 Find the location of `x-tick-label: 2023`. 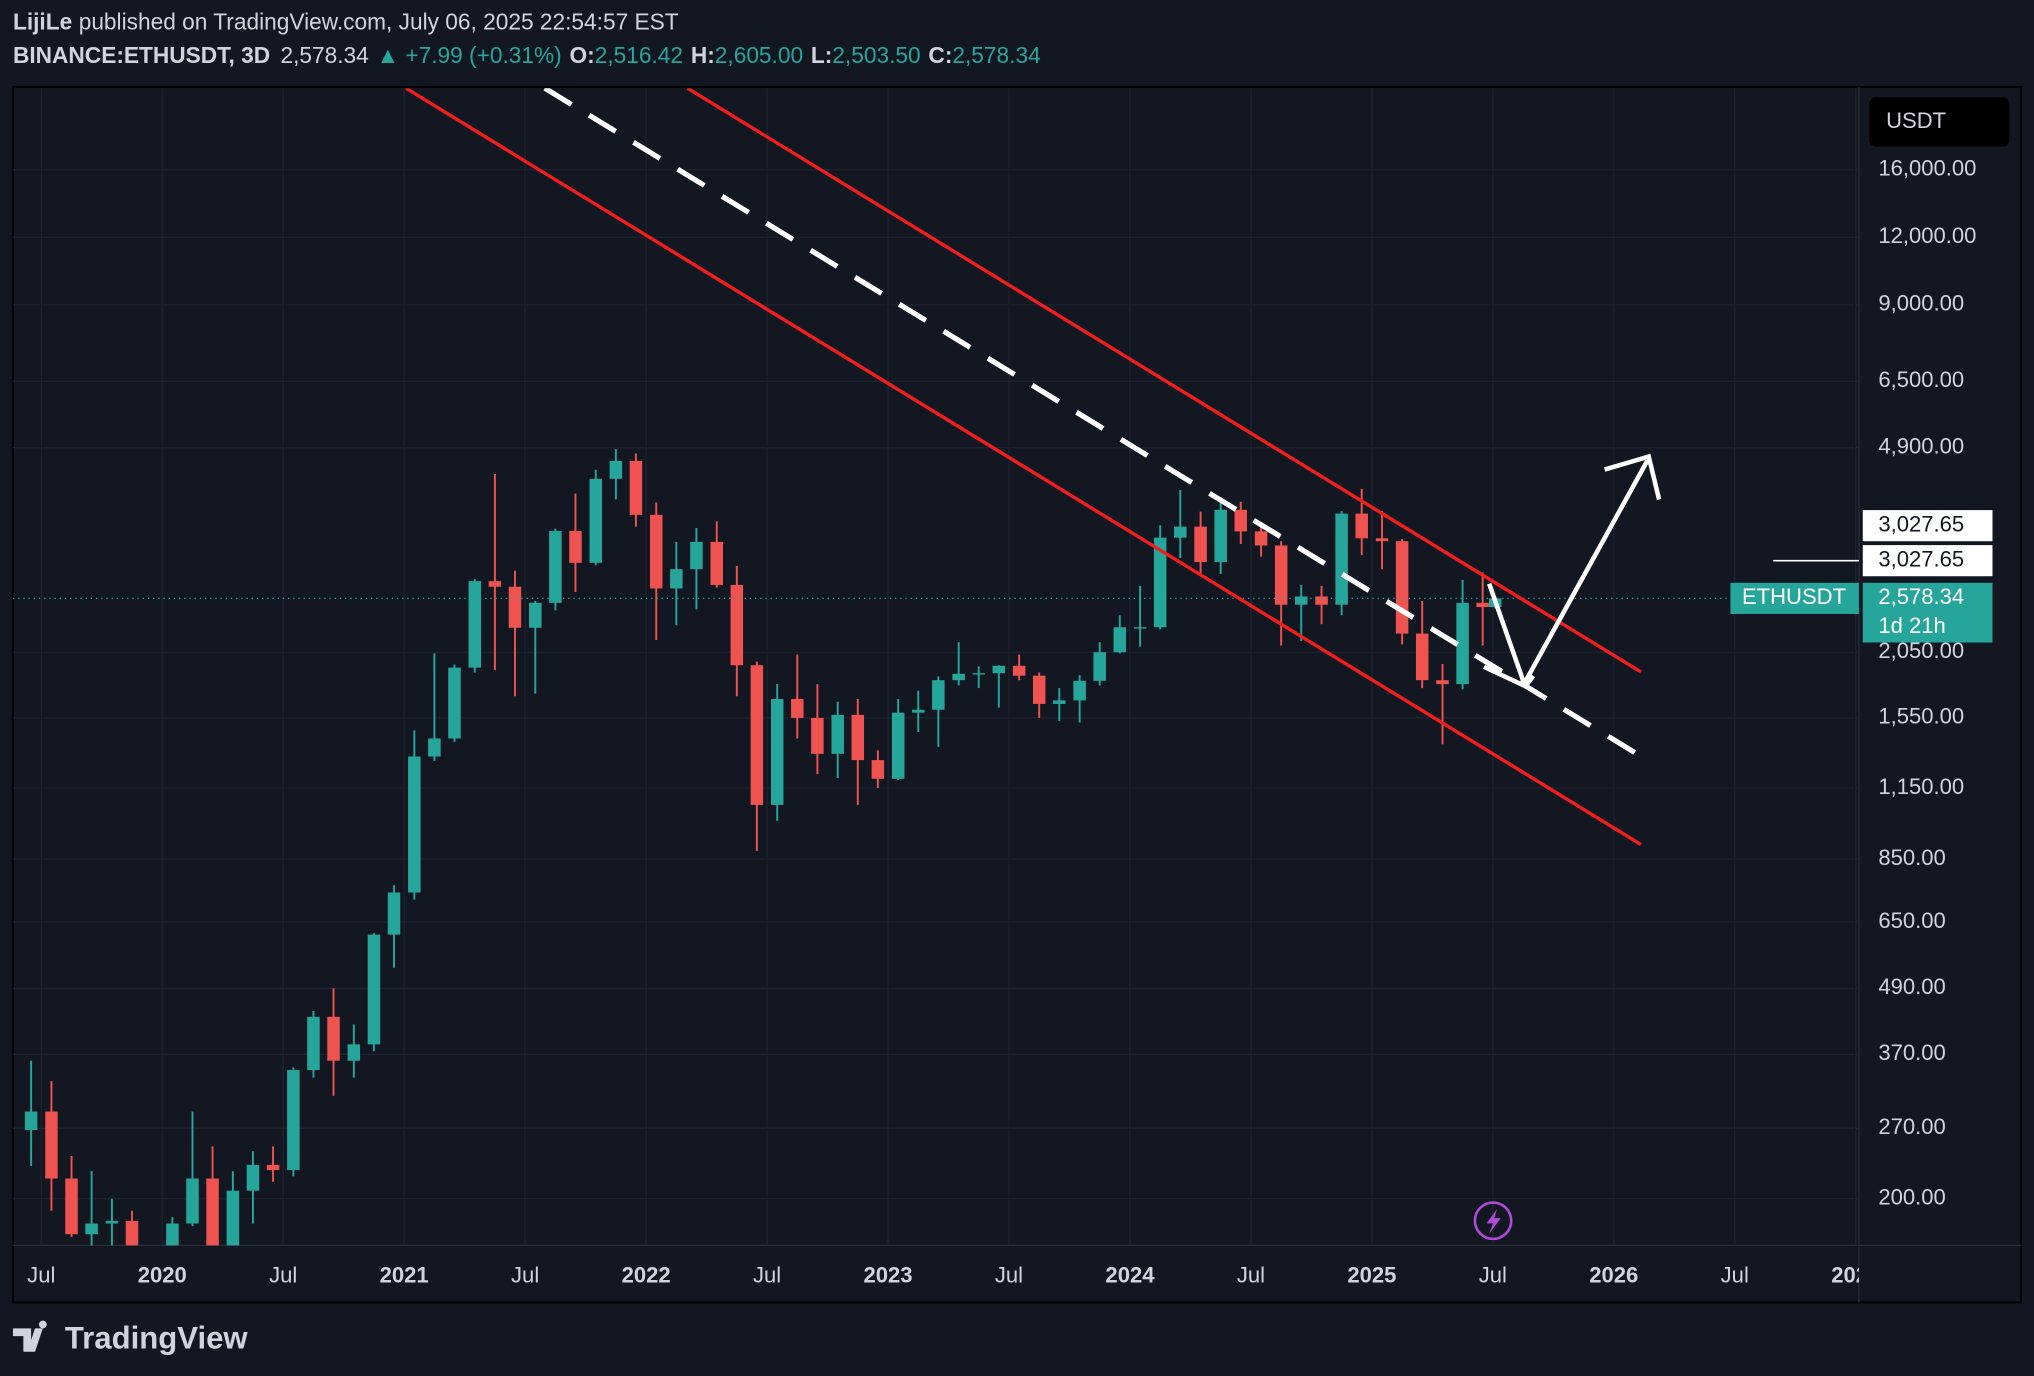

x-tick-label: 2023 is located at coordinates (888, 1274).